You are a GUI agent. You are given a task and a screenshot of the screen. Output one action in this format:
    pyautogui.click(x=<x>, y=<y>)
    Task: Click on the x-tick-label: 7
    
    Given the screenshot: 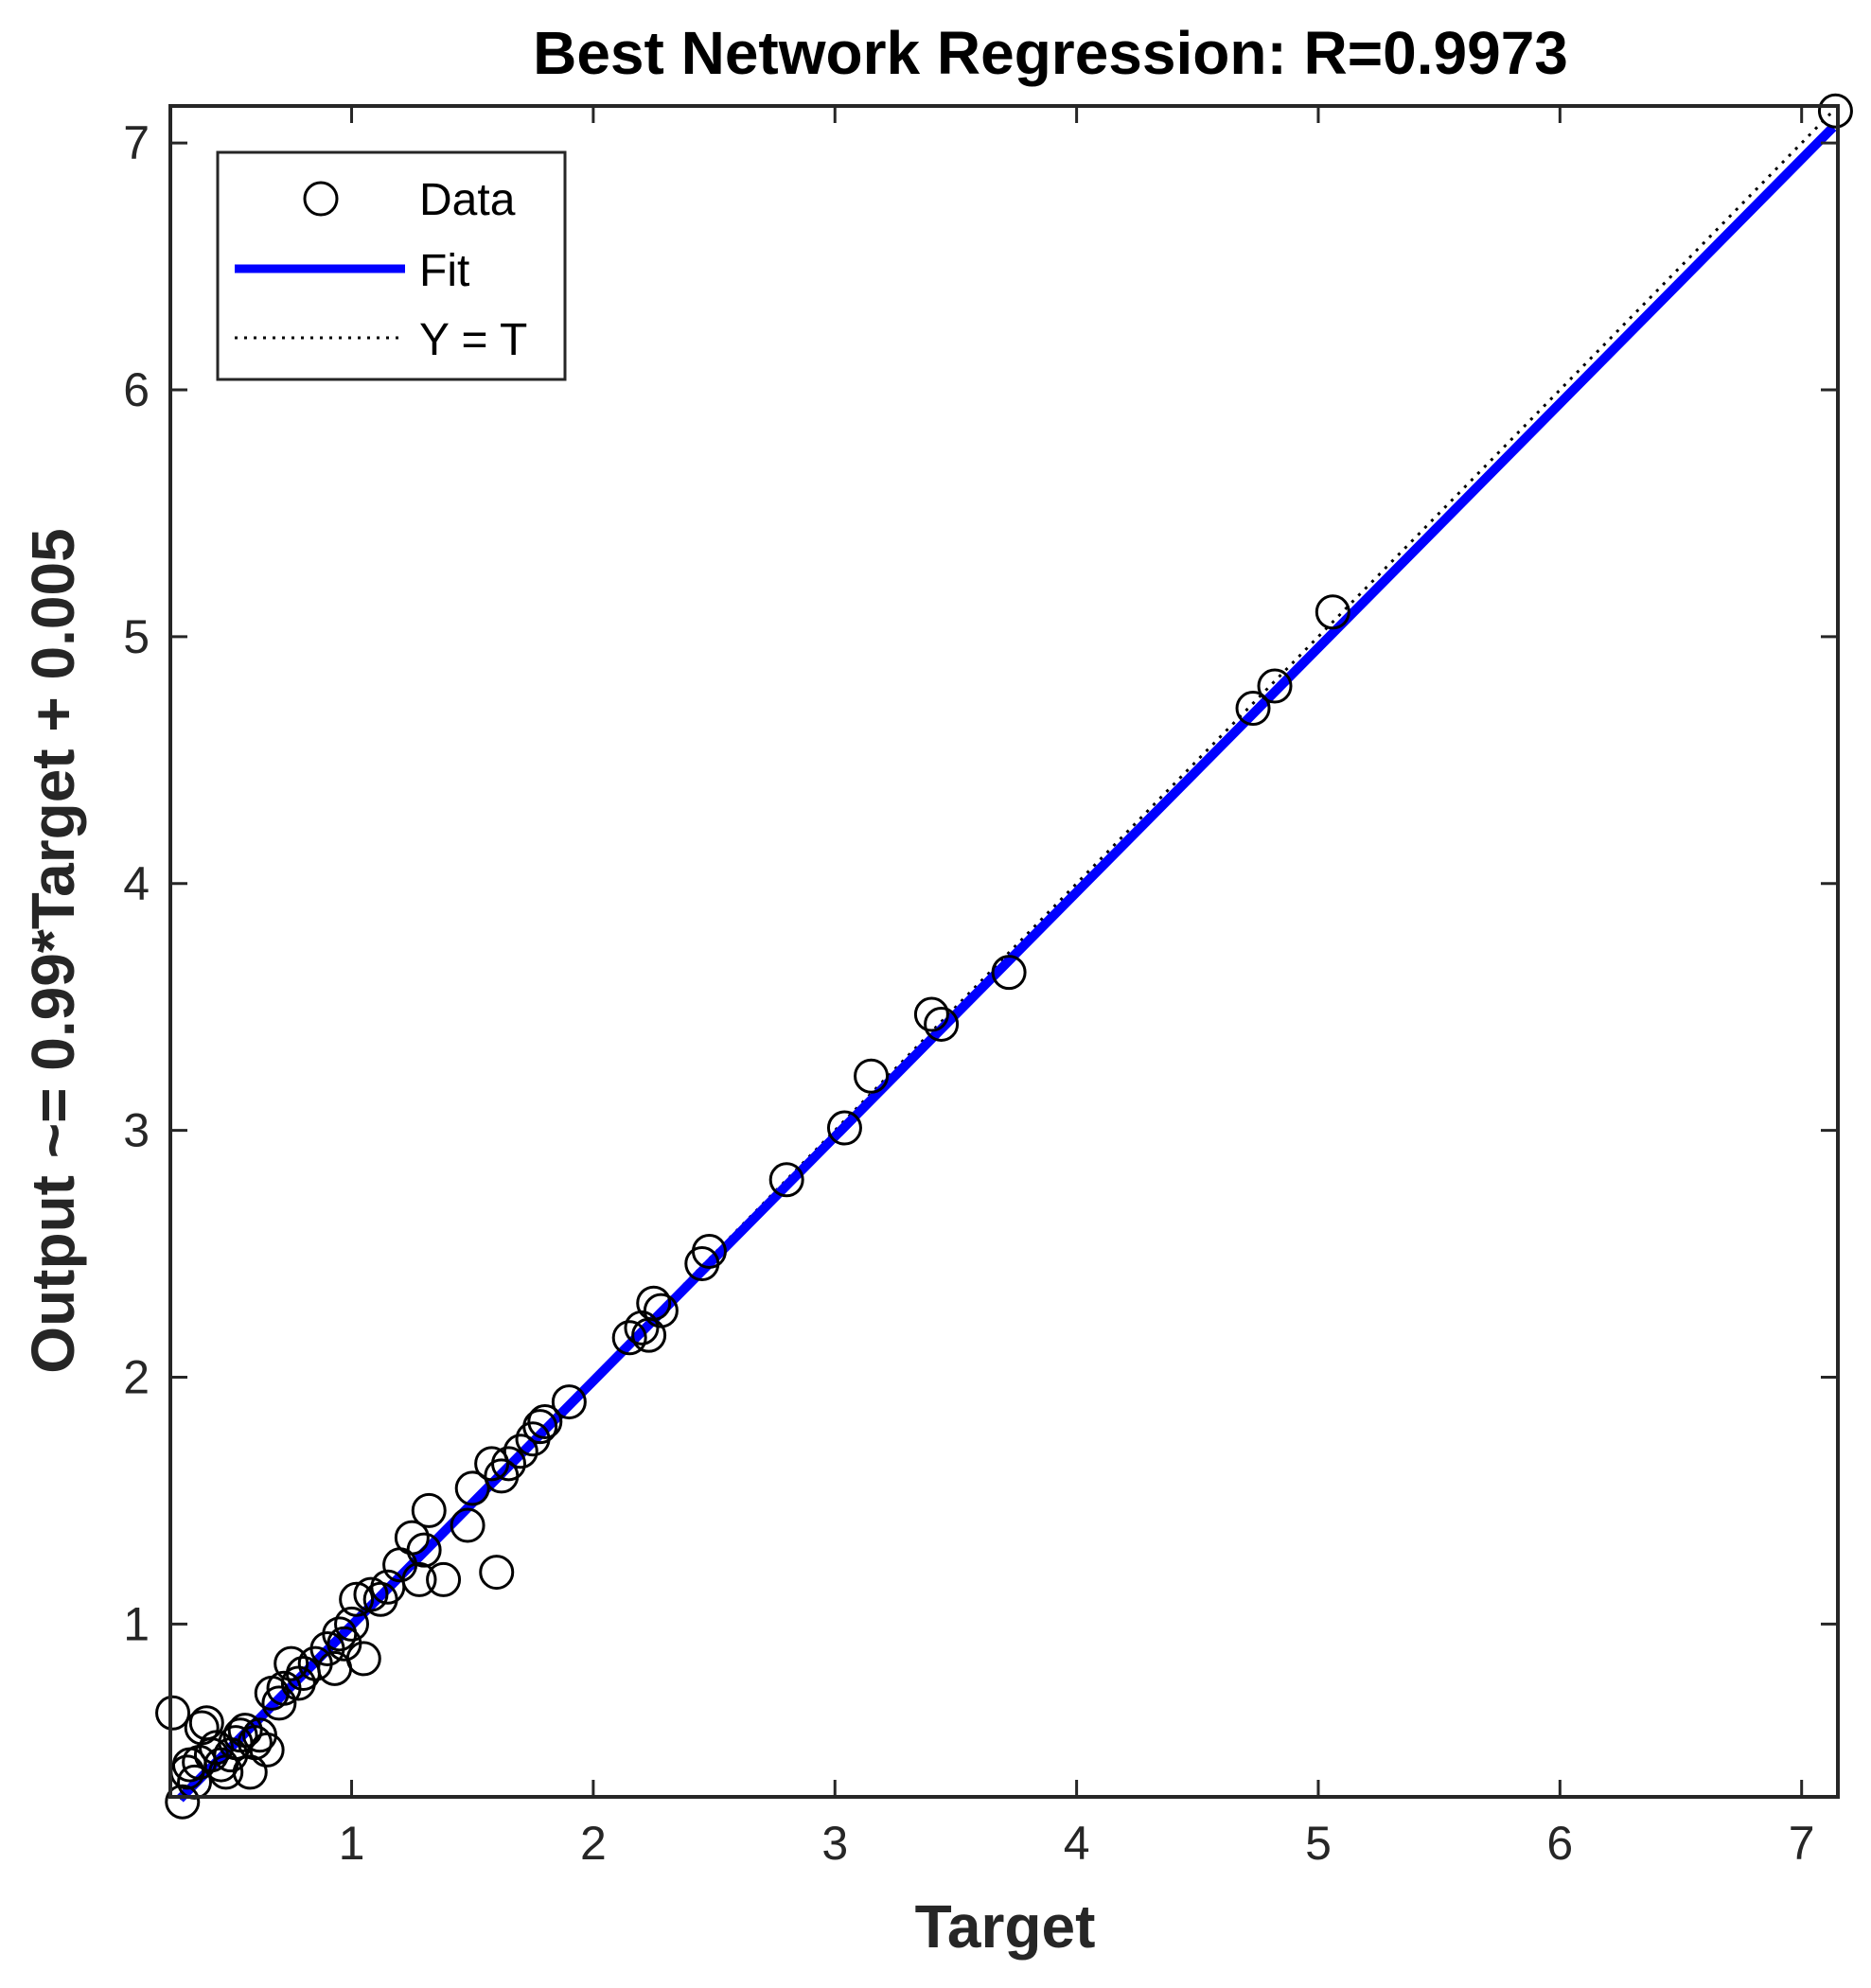 What is the action you would take?
    pyautogui.click(x=1802, y=1843)
    